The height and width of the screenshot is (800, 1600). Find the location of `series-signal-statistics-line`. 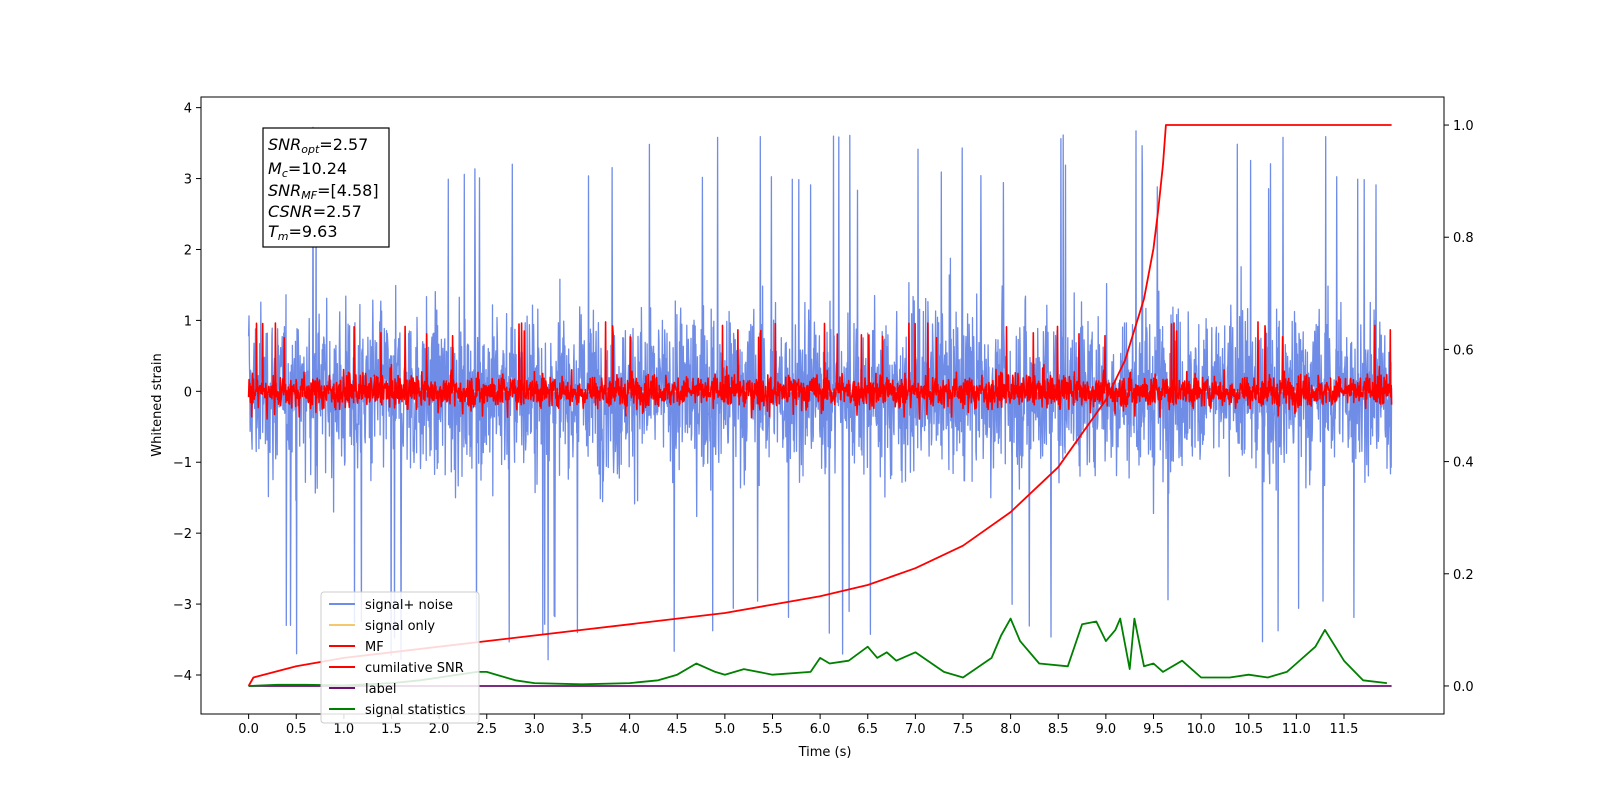

series-signal-statistics-line is located at coordinates (818, 652).